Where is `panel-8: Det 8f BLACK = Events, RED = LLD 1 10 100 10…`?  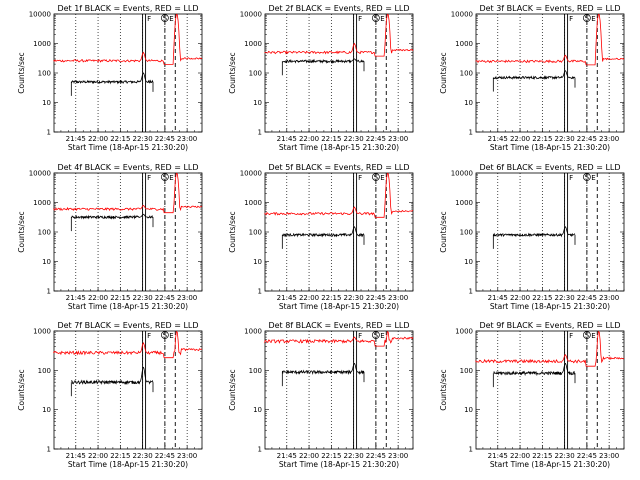 panel-8: Det 8f BLACK = Events, RED = LLD 1 10 100 10… is located at coordinates (321, 395).